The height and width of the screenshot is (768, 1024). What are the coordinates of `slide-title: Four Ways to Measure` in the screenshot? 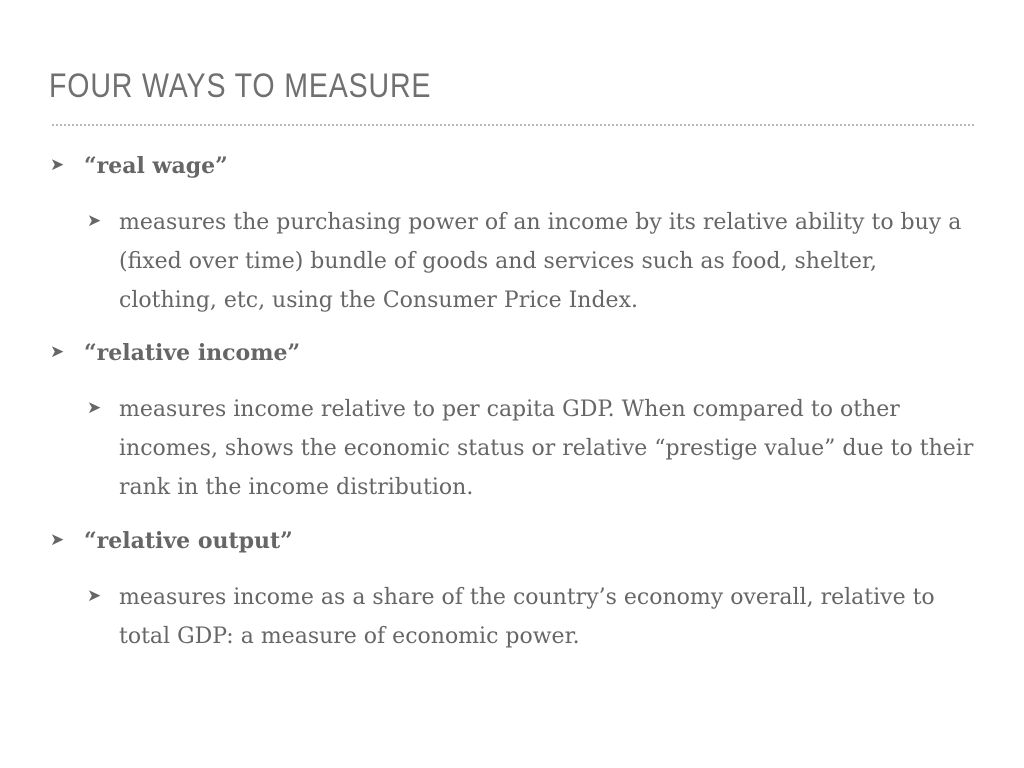 It's located at (240, 86).